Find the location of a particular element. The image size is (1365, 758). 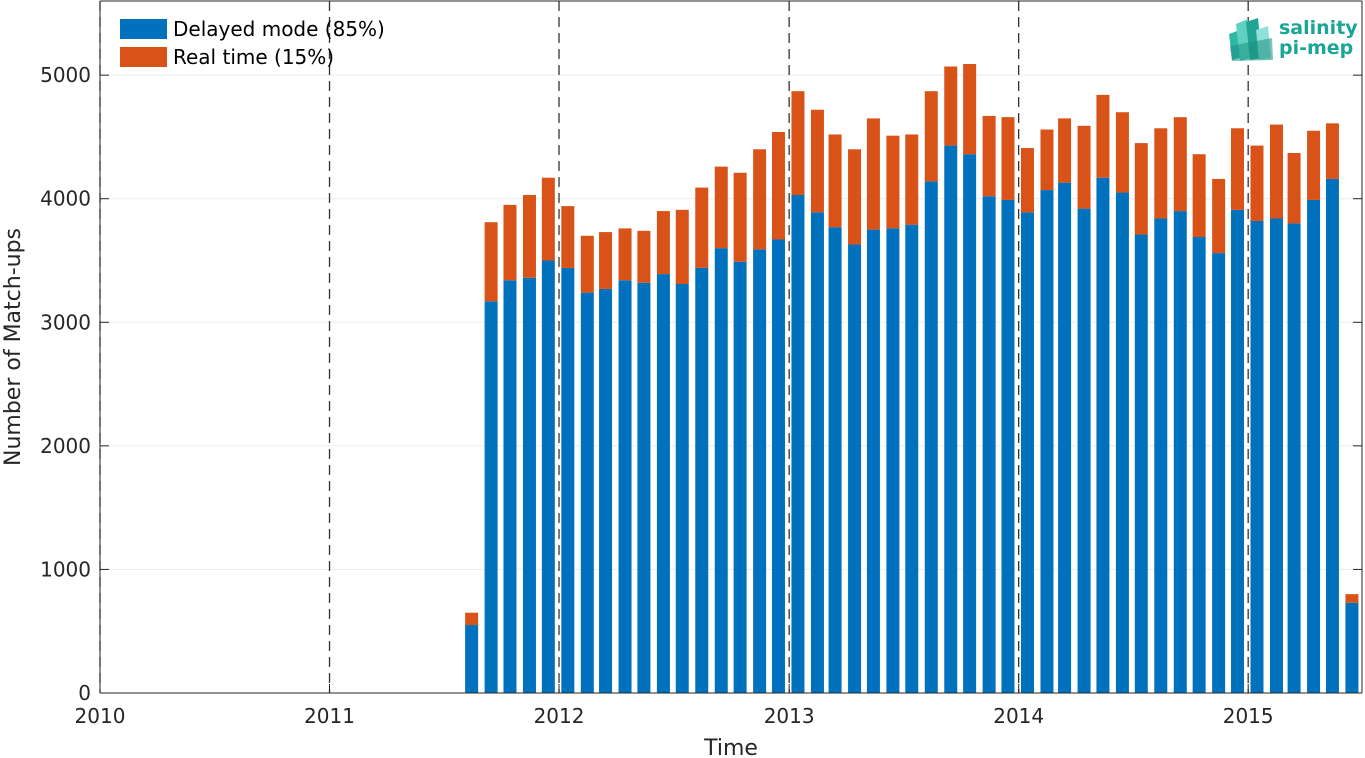

legend-swatch-realtime is located at coordinates (143, 57).